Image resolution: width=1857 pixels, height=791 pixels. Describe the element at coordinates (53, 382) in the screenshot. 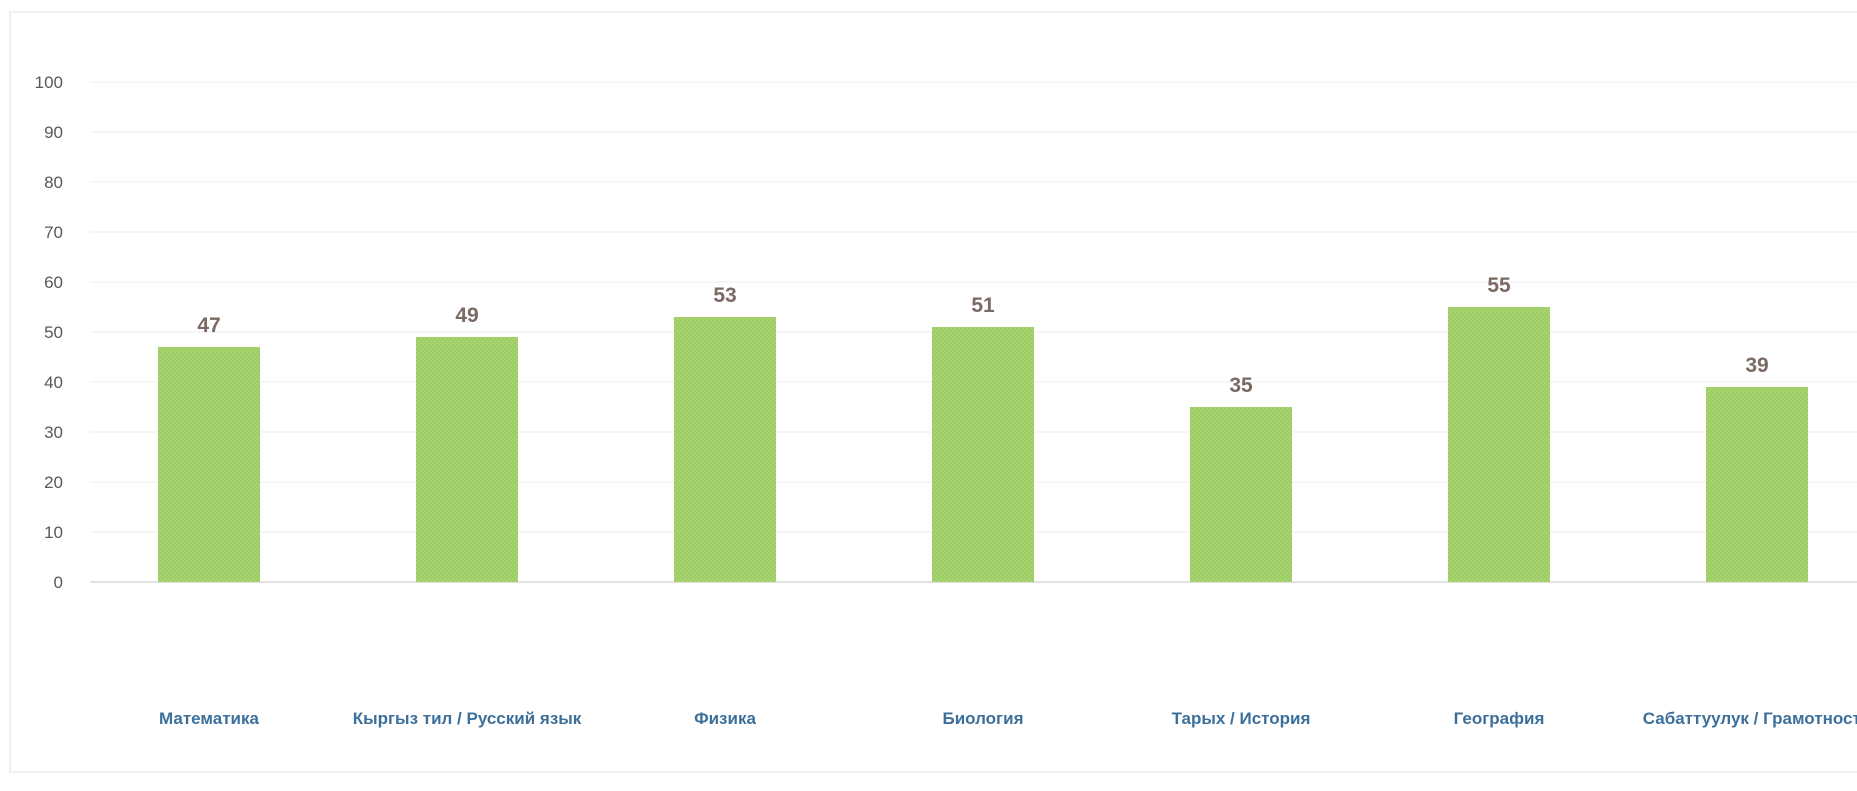

I see `y-tick-label: 40` at that location.